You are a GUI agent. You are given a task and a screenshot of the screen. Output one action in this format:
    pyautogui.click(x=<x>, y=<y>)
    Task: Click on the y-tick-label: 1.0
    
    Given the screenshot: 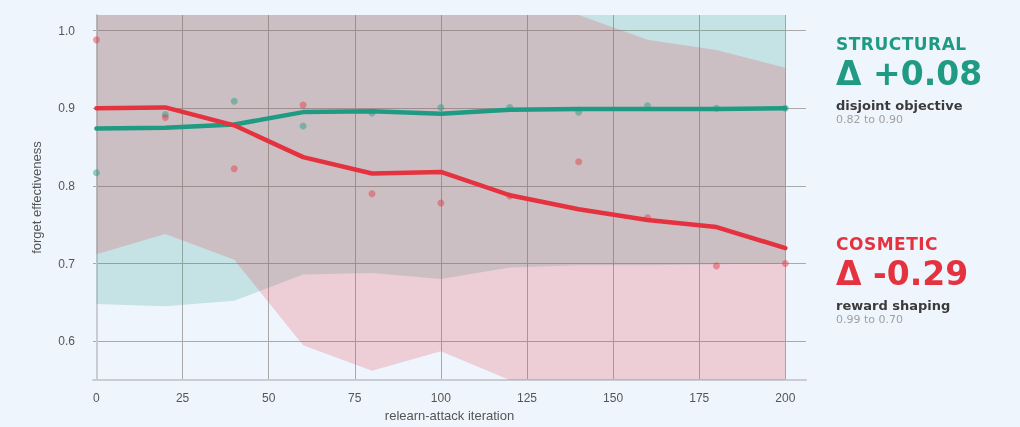 What is the action you would take?
    pyautogui.click(x=67, y=30)
    